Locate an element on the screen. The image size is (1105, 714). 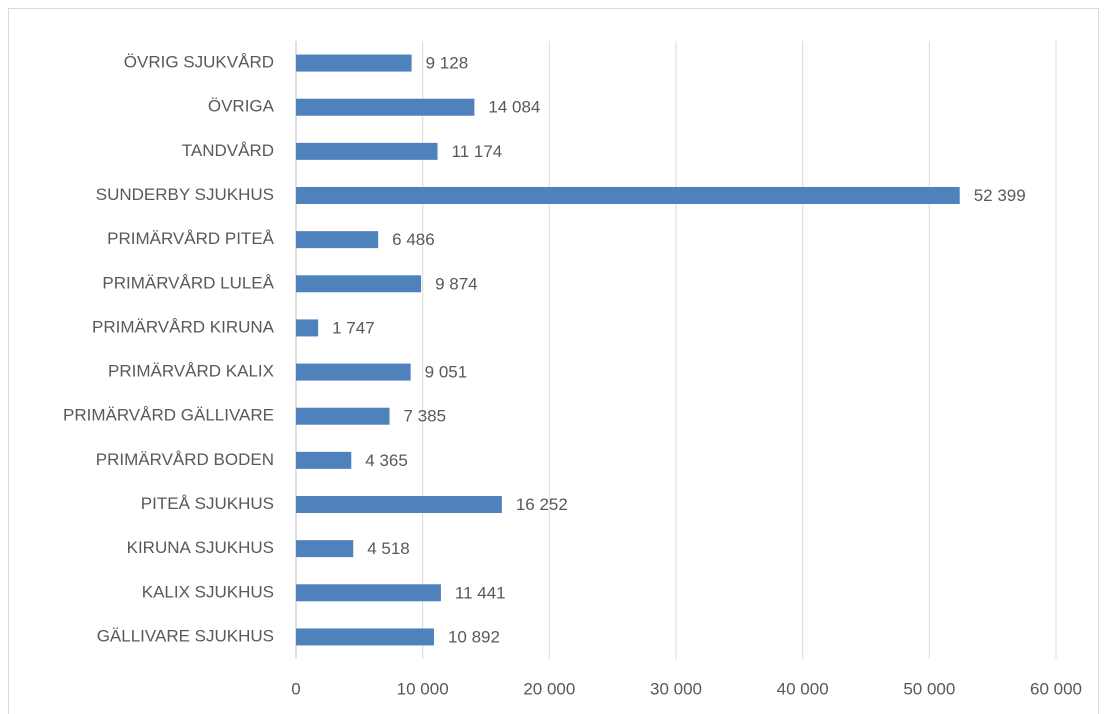
data-label: 16 252 is located at coordinates (542, 504).